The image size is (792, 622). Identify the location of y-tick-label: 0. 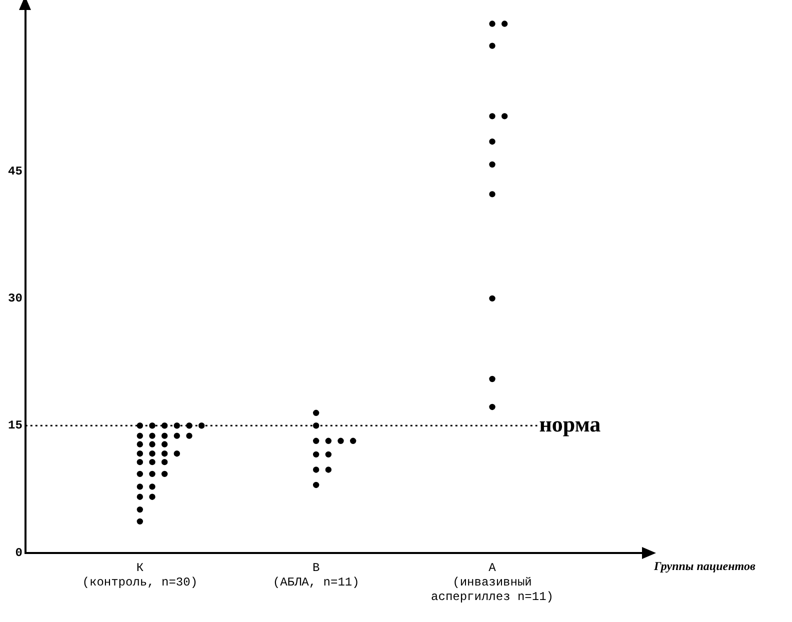
(18, 553).